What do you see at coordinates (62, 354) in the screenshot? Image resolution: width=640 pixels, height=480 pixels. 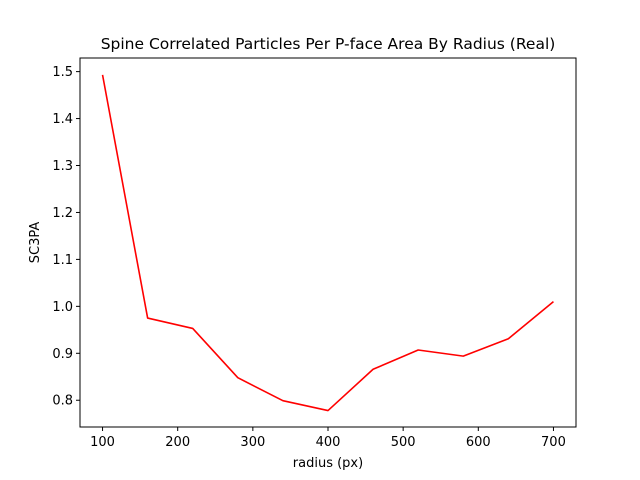 I see `y-tick-label: 0.9` at bounding box center [62, 354].